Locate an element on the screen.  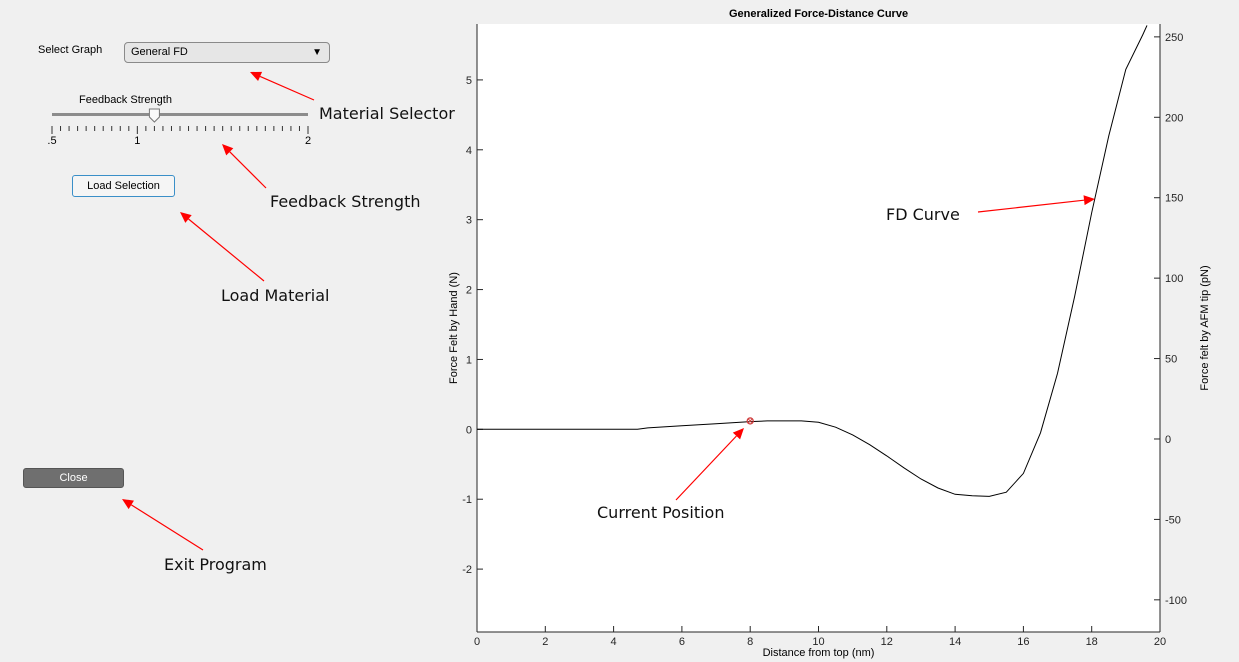
x-tick-label: 4 is located at coordinates (614, 642).